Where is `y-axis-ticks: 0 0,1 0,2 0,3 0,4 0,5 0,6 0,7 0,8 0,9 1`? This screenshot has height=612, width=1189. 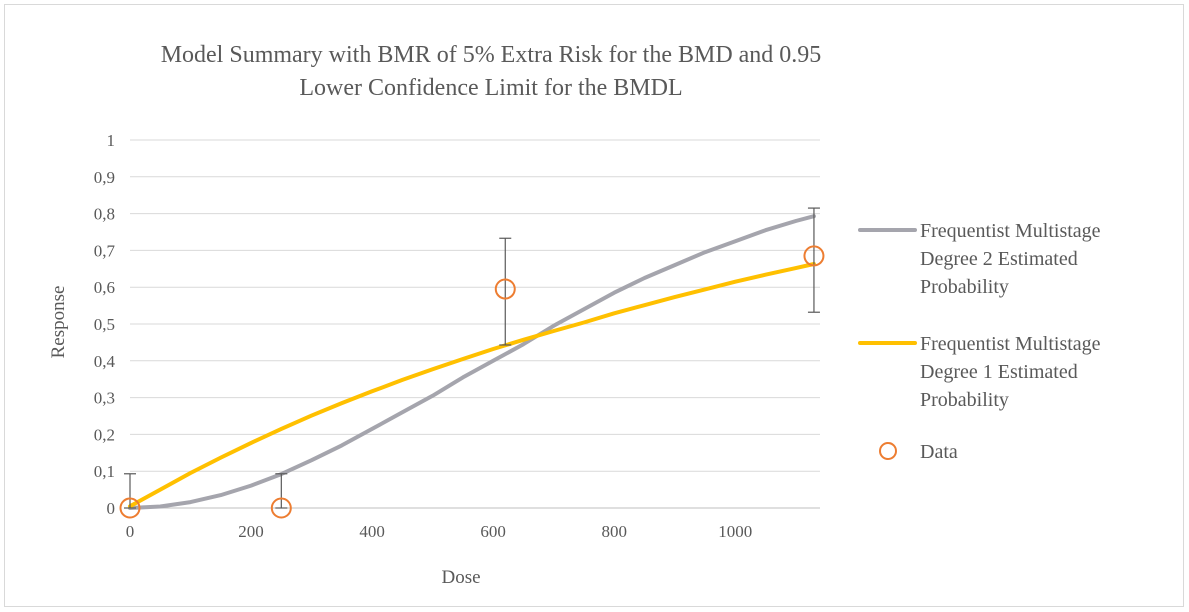
y-axis-ticks: 0 0,1 0,2 0,3 0,4 0,5 0,6 0,7 0,8 0,9 1 is located at coordinates (105, 324).